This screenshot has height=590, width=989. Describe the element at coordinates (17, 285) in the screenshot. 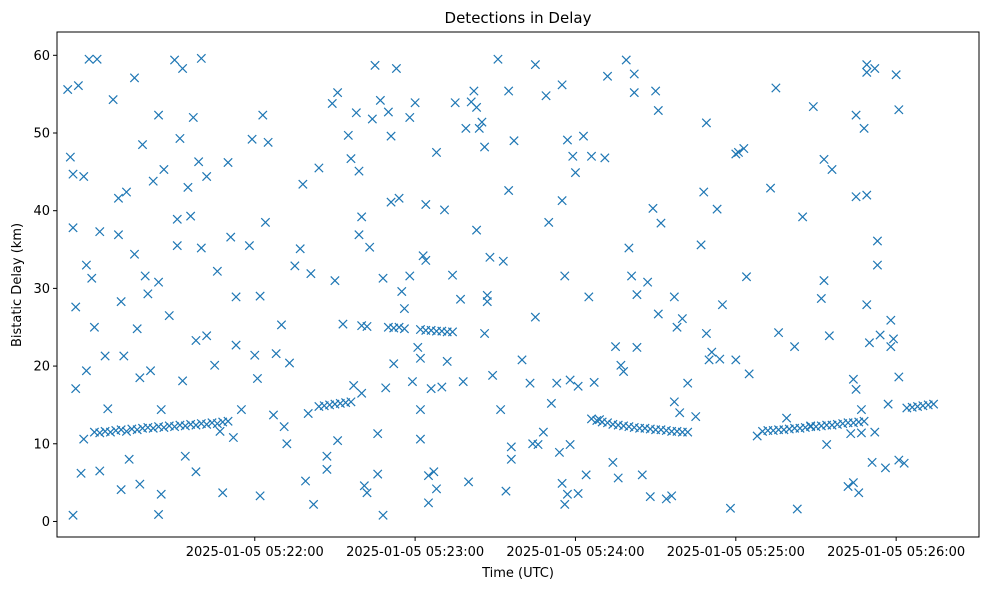

I see `y-axis-label: Bistatic Delay (km)` at that location.